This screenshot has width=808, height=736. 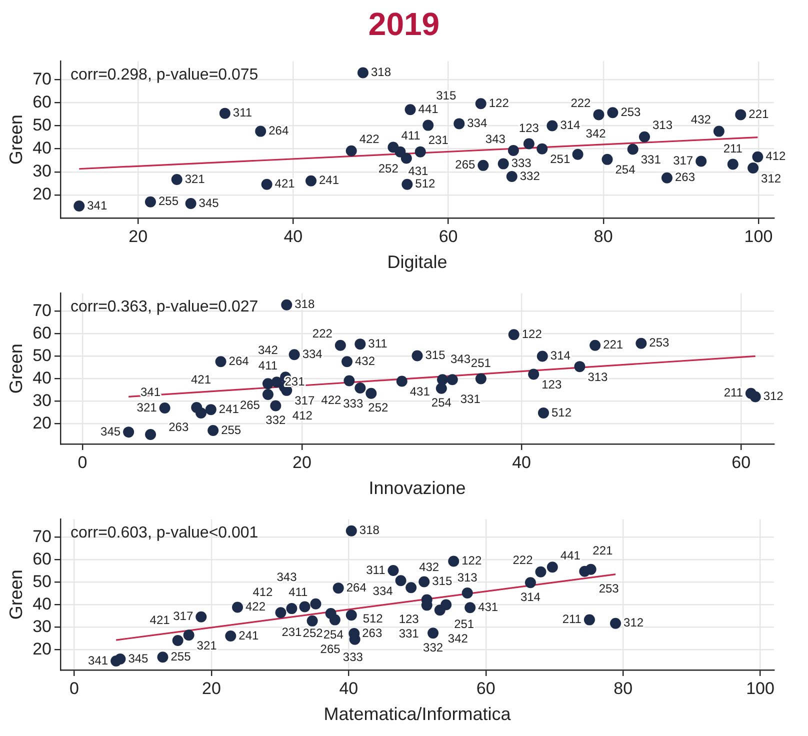 I want to click on annotation: 254, so click(x=333, y=634).